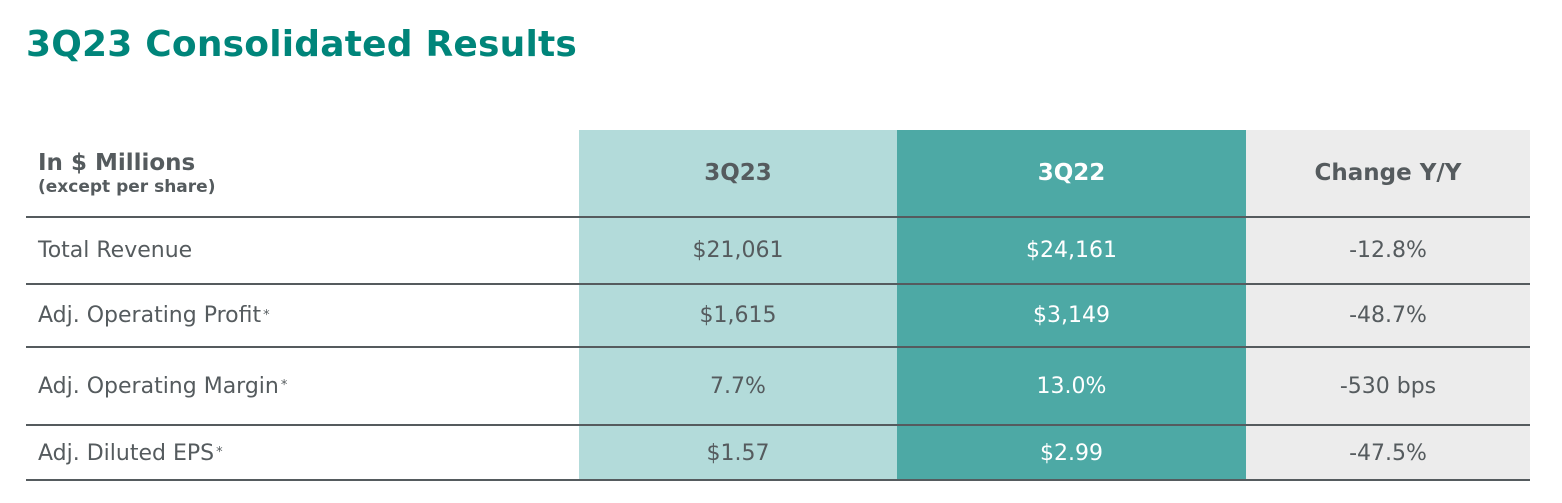  What do you see at coordinates (1388, 173) in the screenshot?
I see `header-change-yy: Change Y/Y` at bounding box center [1388, 173].